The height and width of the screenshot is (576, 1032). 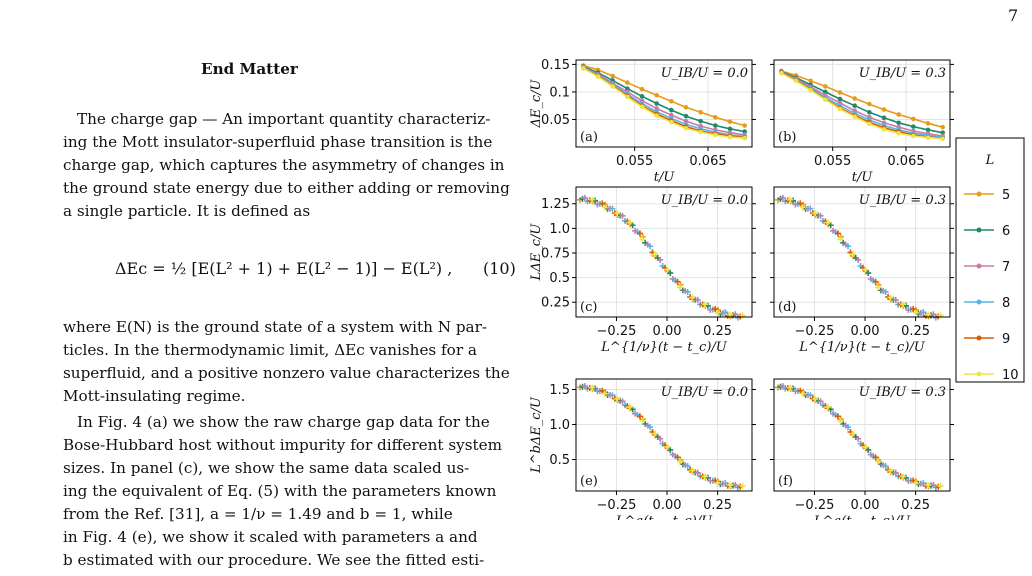 I want to click on panel-label: (b), so click(x=787, y=137).